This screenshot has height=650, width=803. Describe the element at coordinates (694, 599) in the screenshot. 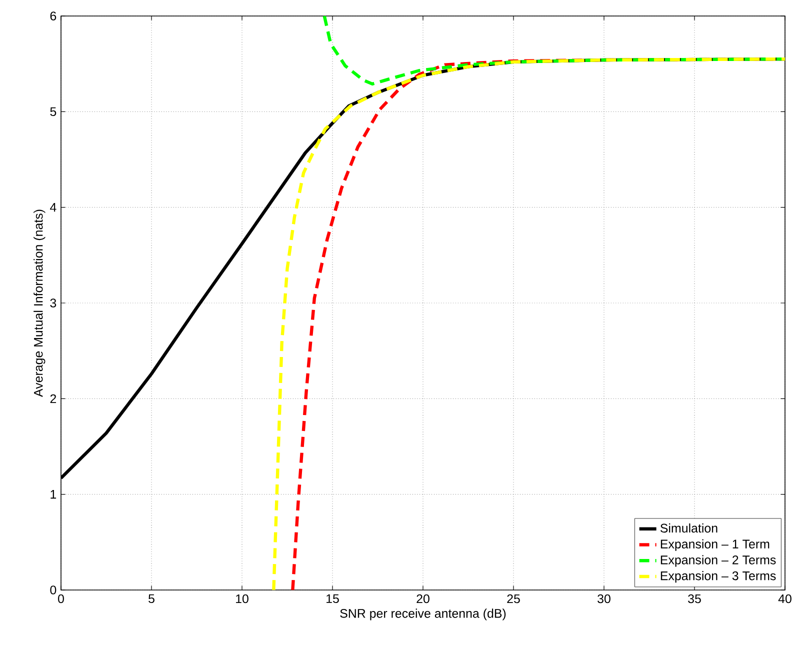

I see `x-tick-label: 35` at that location.